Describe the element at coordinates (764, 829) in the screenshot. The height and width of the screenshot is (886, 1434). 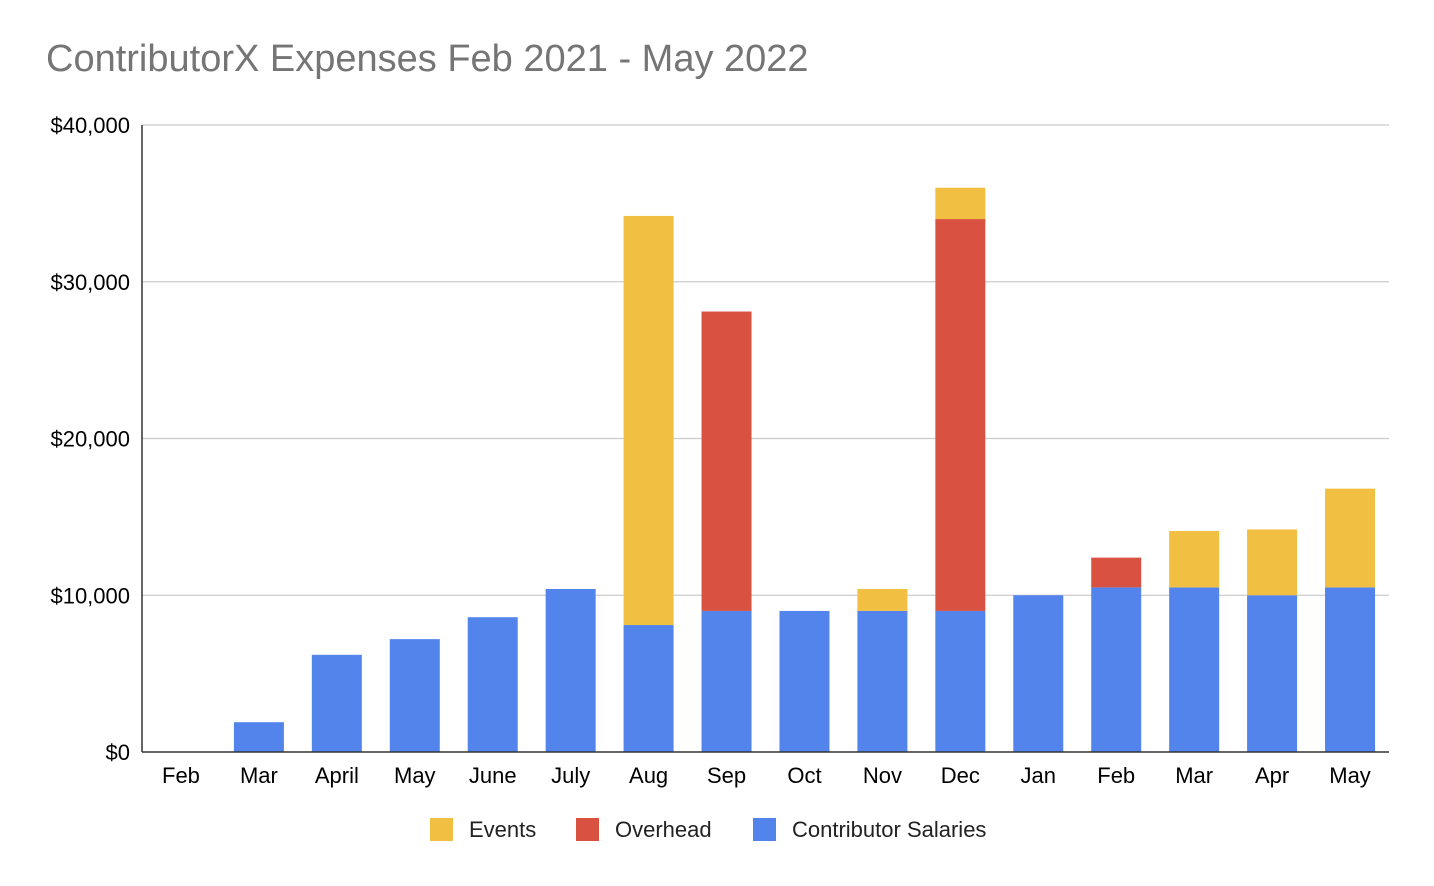
I see `legend-swatch-contributor-salaries` at that location.